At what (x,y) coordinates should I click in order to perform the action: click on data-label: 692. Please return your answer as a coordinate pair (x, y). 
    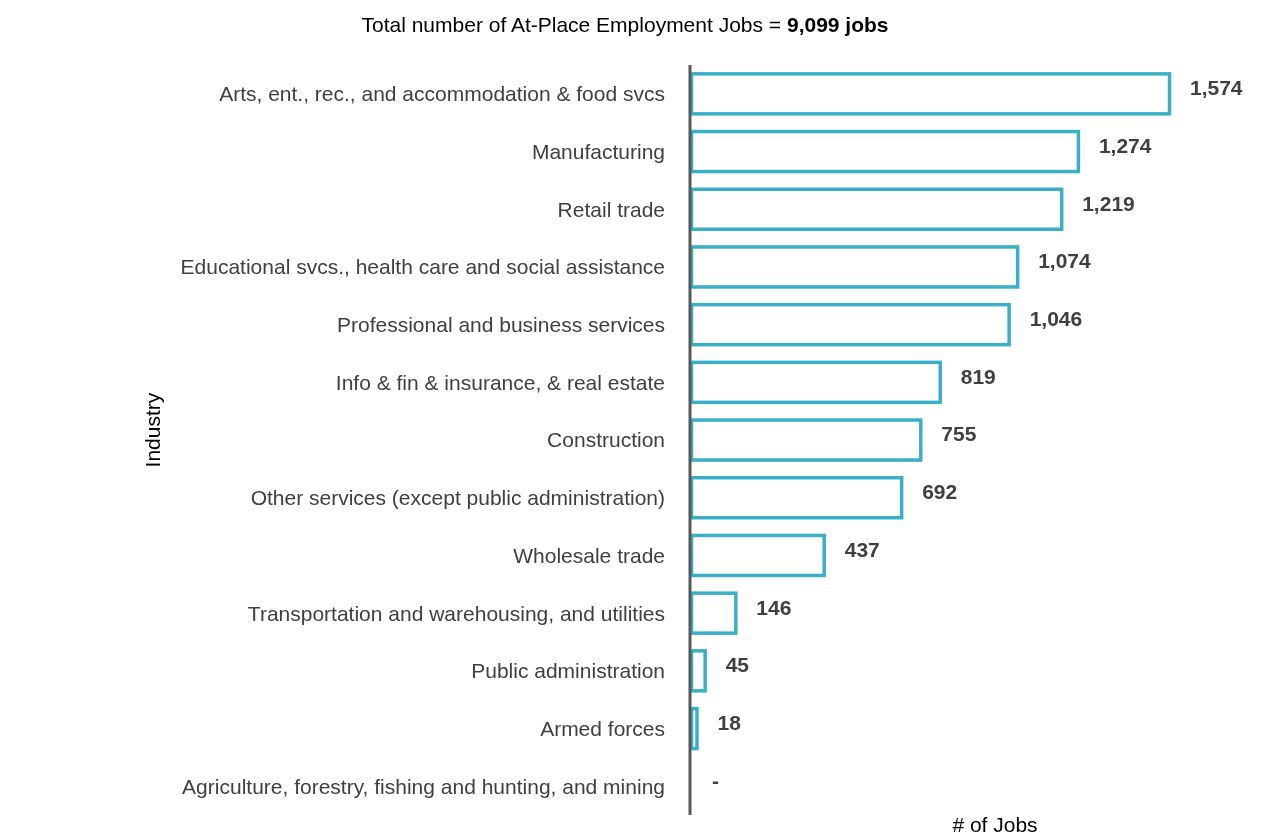
    Looking at the image, I should click on (940, 492).